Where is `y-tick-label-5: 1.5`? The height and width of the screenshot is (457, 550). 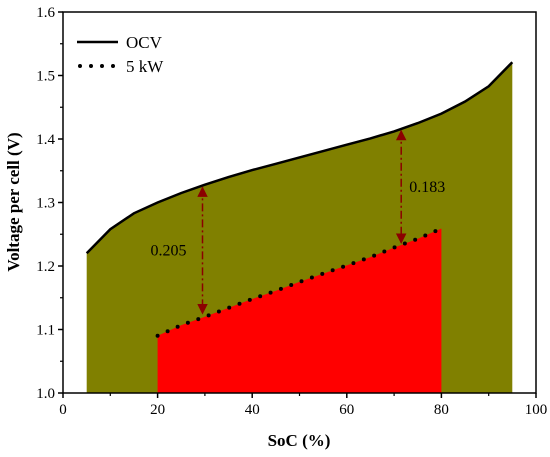
y-tick-label-5: 1.5 is located at coordinates (45, 77).